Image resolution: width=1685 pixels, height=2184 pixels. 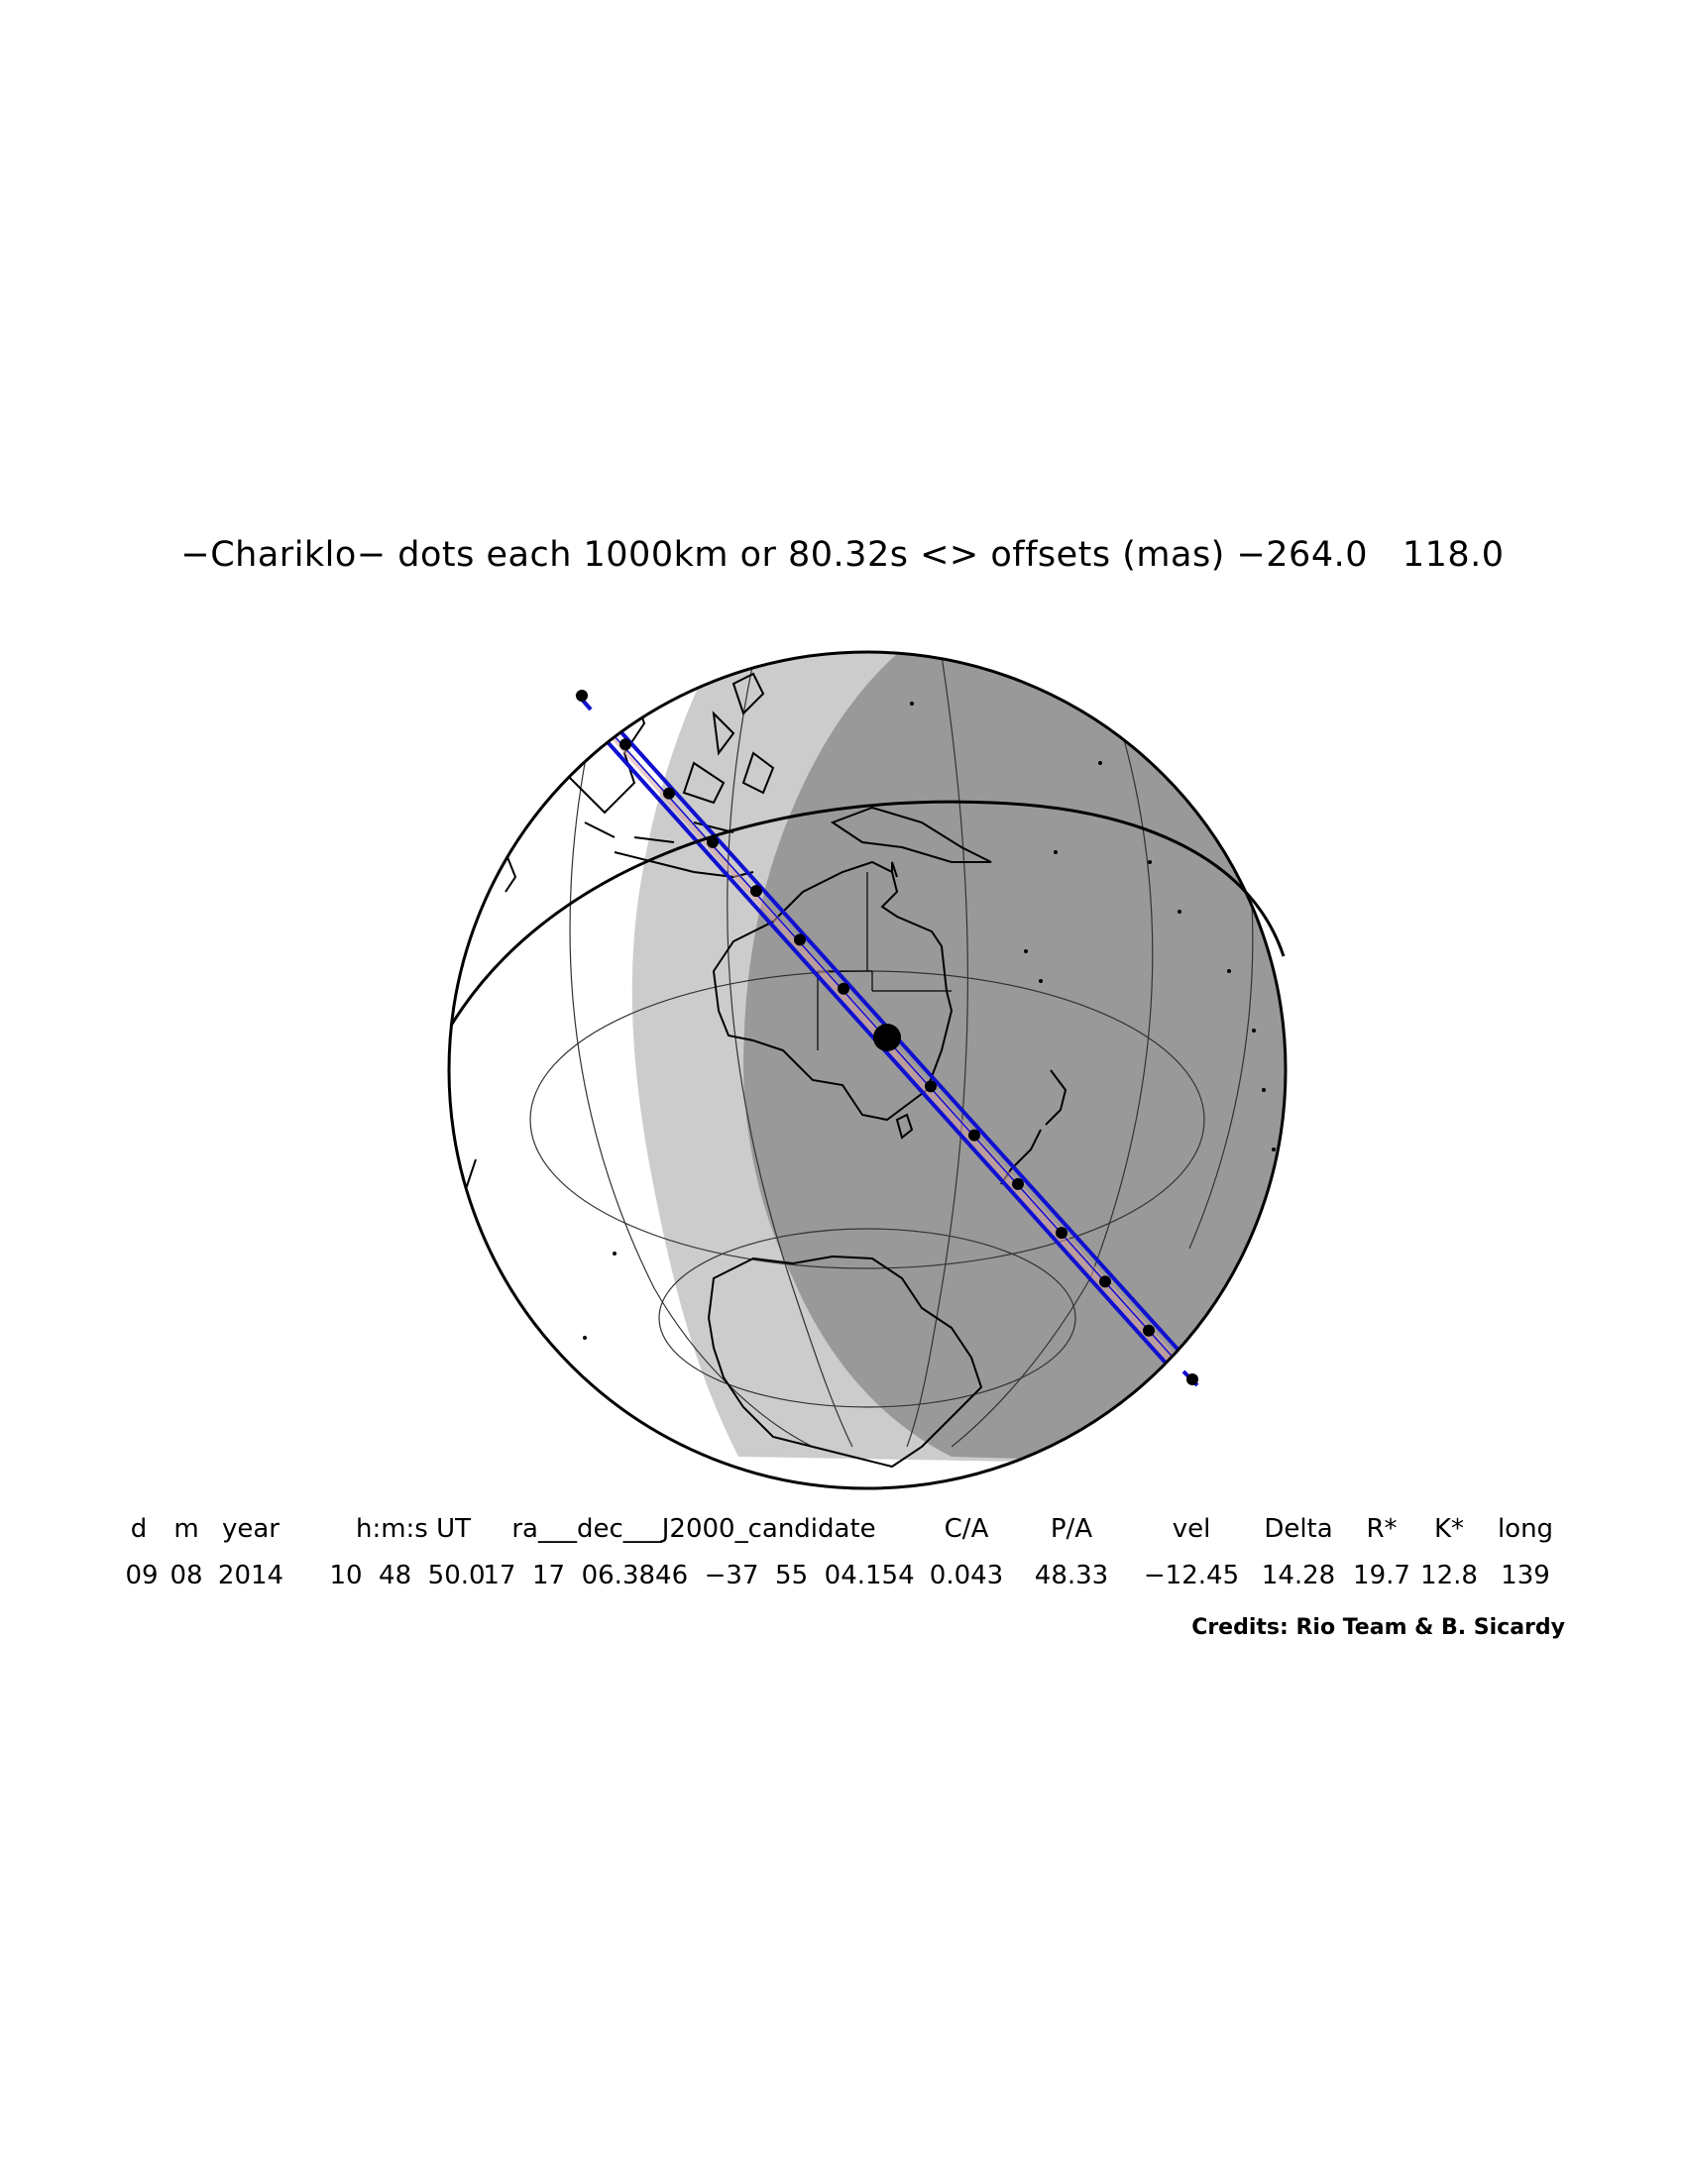 I want to click on table-value-cell: 2014, so click(x=250, y=1575).